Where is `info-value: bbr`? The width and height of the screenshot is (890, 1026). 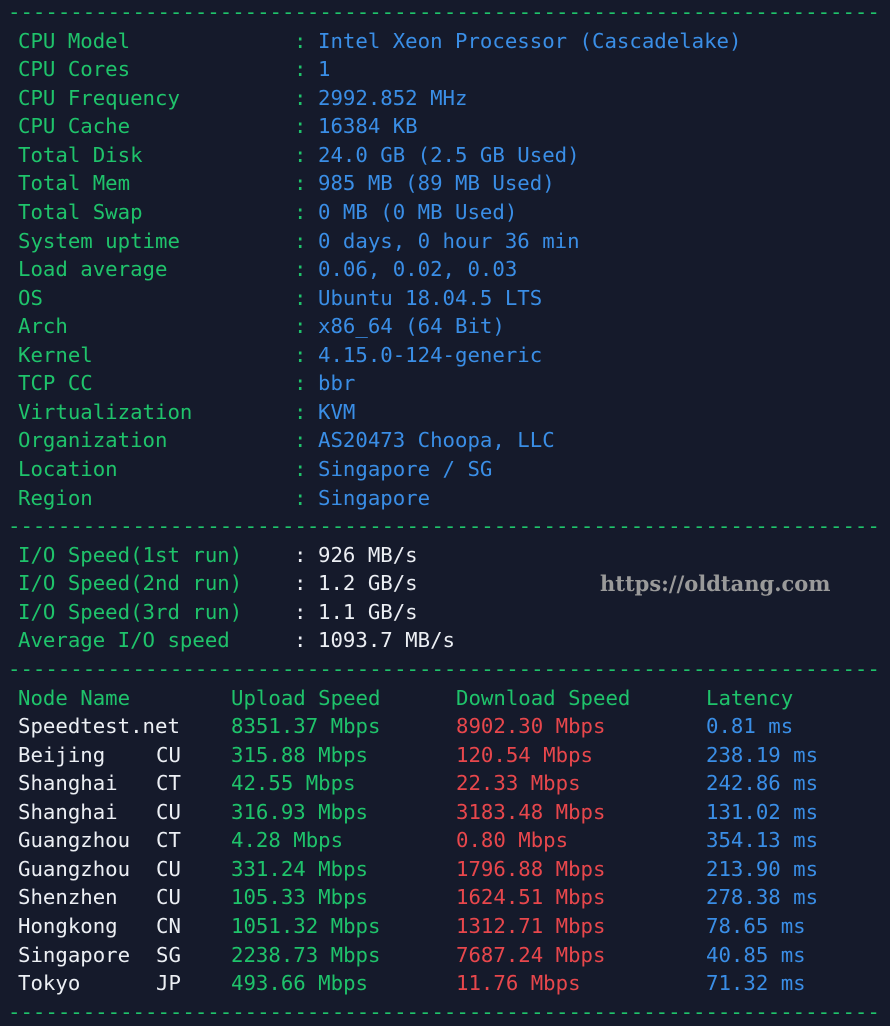
info-value: bbr is located at coordinates (337, 383).